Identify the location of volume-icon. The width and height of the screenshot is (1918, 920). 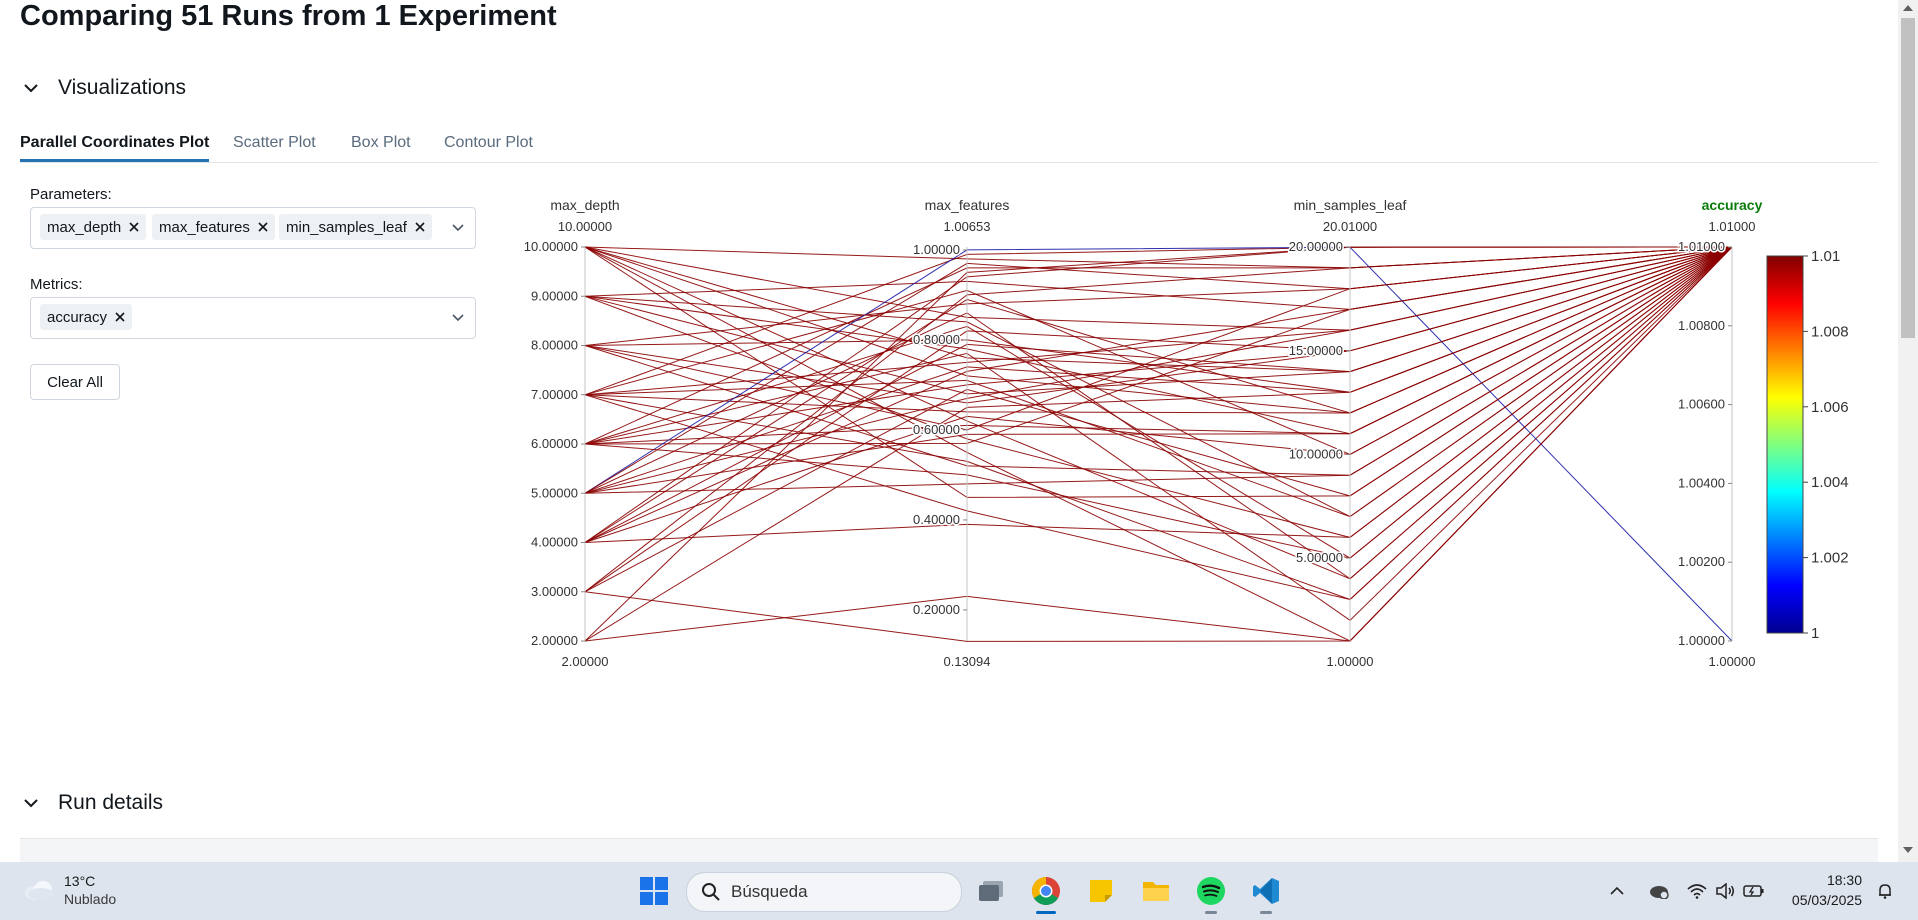
(1725, 891).